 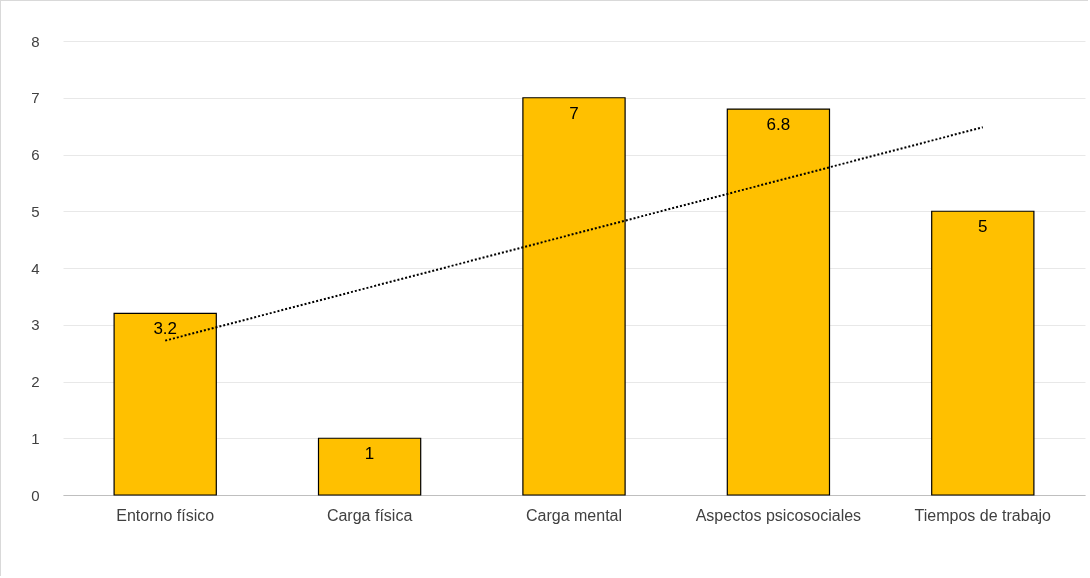 What do you see at coordinates (574, 515) in the screenshot?
I see `x-tick-label: Carga mental` at bounding box center [574, 515].